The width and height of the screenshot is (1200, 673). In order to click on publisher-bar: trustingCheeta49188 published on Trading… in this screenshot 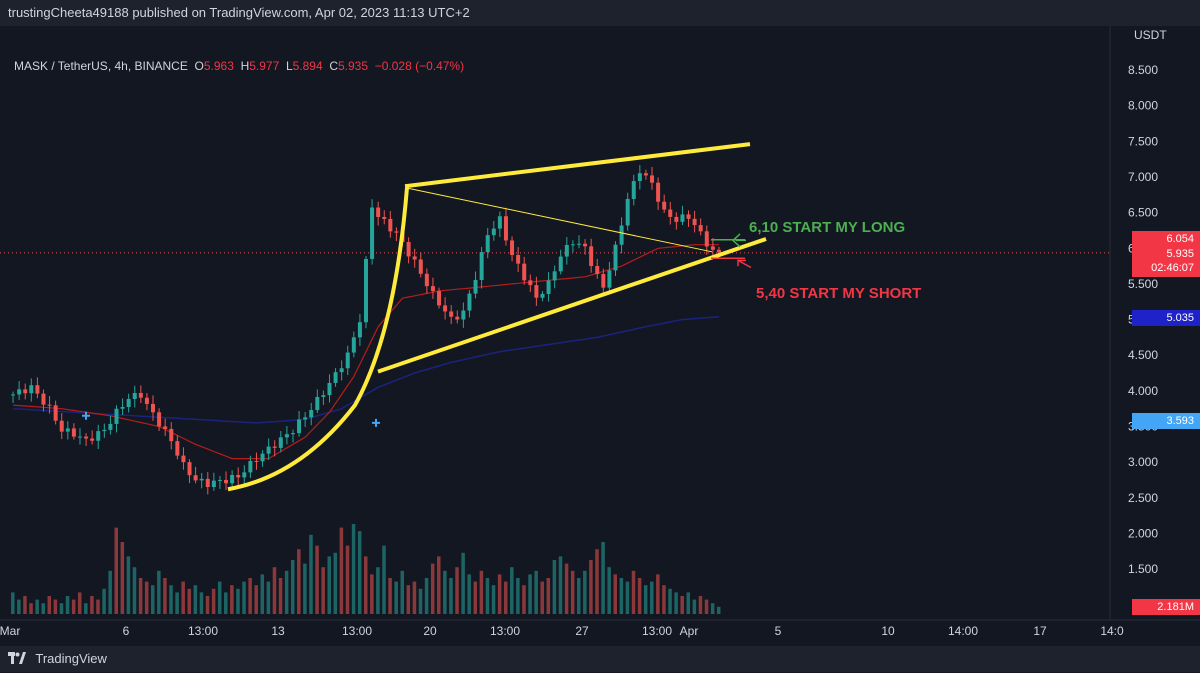, I will do `click(600, 13)`.